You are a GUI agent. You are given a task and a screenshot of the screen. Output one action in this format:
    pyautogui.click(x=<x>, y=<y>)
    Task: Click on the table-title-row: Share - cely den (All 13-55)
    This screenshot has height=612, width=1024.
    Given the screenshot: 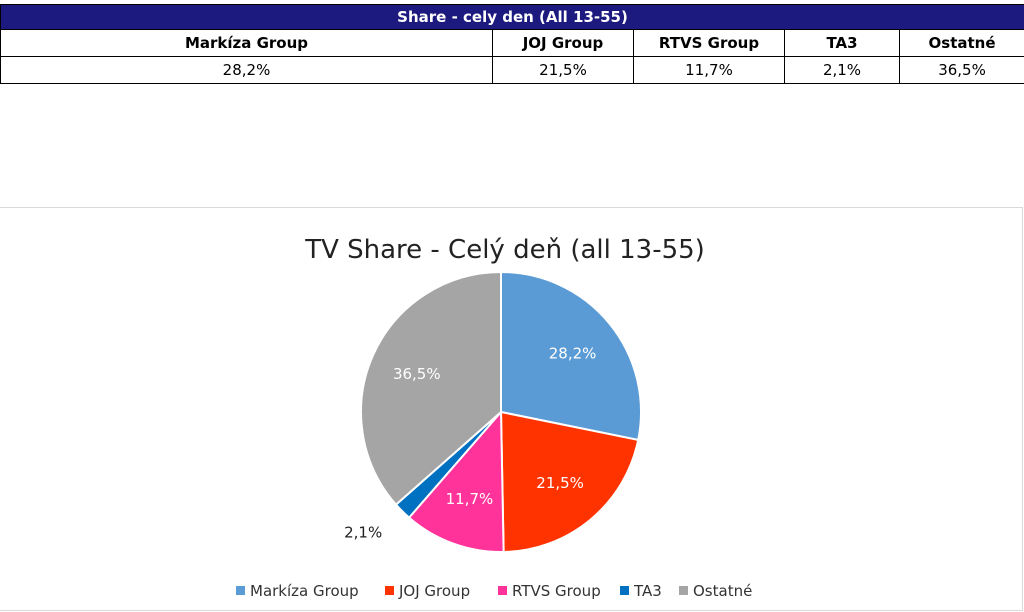 What is the action you would take?
    pyautogui.click(x=512, y=17)
    